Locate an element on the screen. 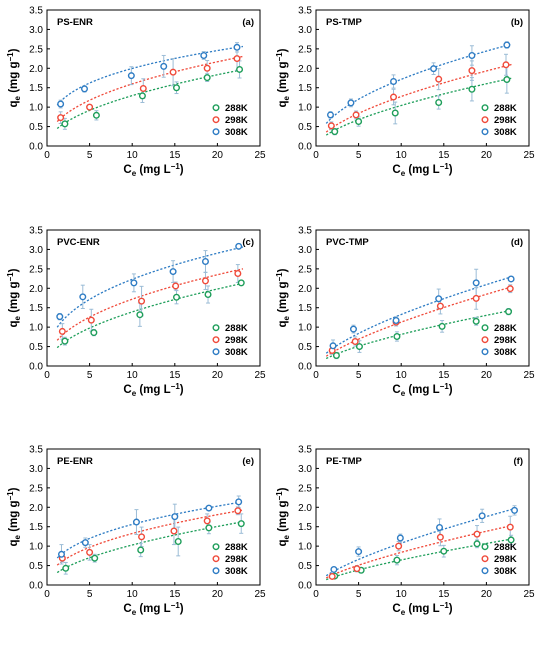 The height and width of the screenshot is (661, 550). legend-marker-308K is located at coordinates (485, 571).